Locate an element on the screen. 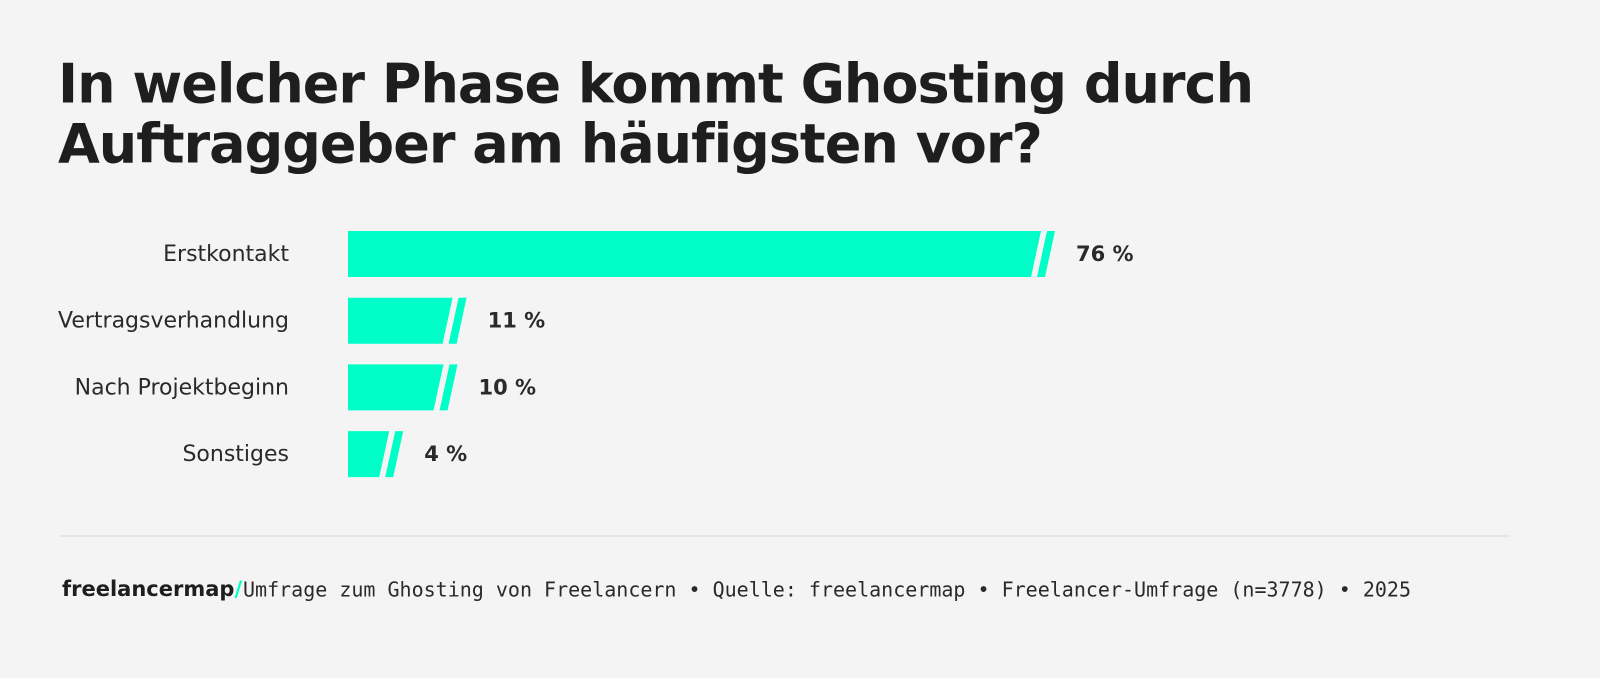 Image resolution: width=1600 pixels, height=678 pixels. chart-title: In welcher Phase kommt Ghosting durch is located at coordinates (655, 84).